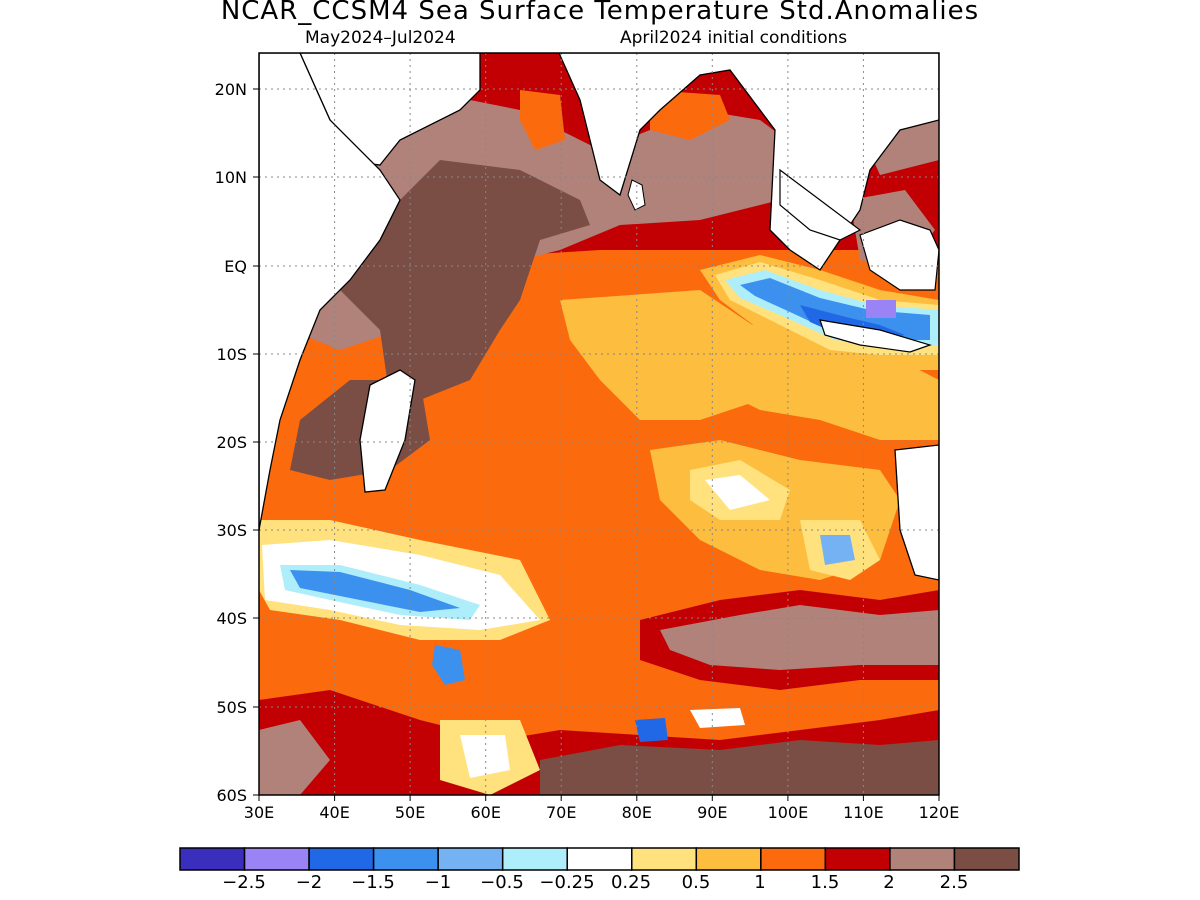 The width and height of the screenshot is (1200, 900). What do you see at coordinates (696, 882) in the screenshot?
I see `colorbar-label: 0.5` at bounding box center [696, 882].